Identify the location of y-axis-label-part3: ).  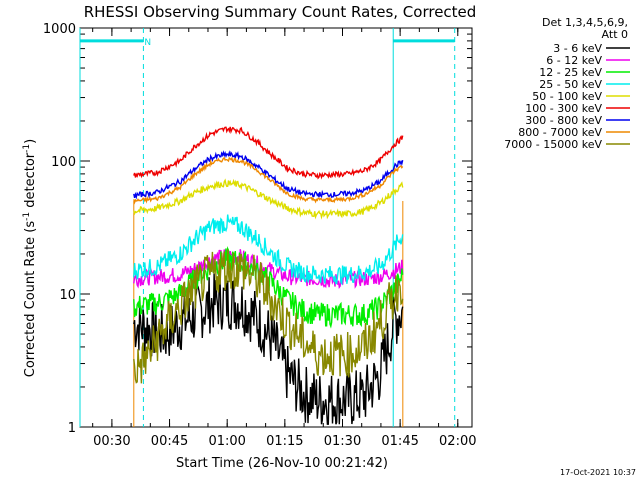
(30, 141).